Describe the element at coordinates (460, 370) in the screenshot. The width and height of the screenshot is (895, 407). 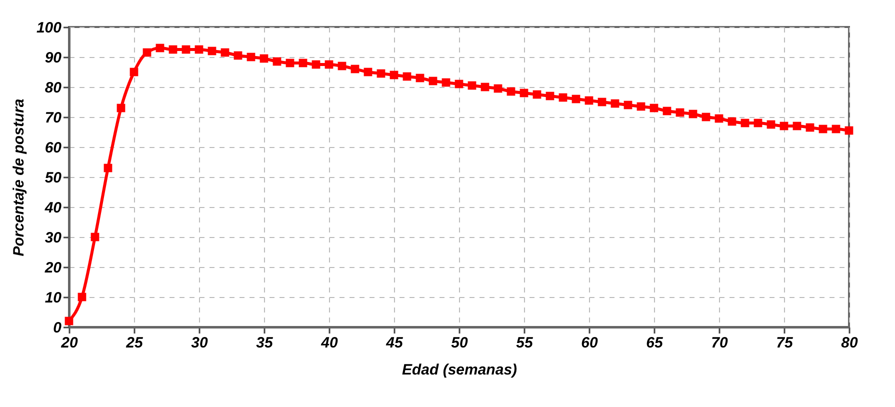
I see `x-axis-title: Edad (semanas)` at that location.